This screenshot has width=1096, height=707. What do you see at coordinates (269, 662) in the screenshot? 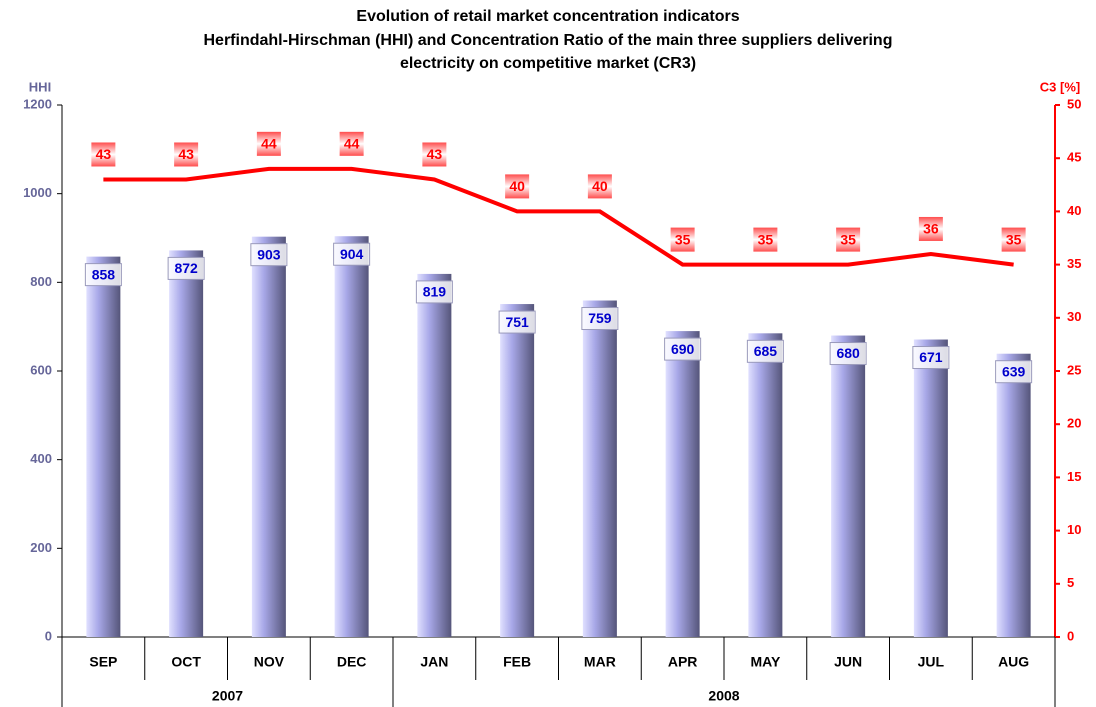
I see `x-tick-label: NOV` at bounding box center [269, 662].